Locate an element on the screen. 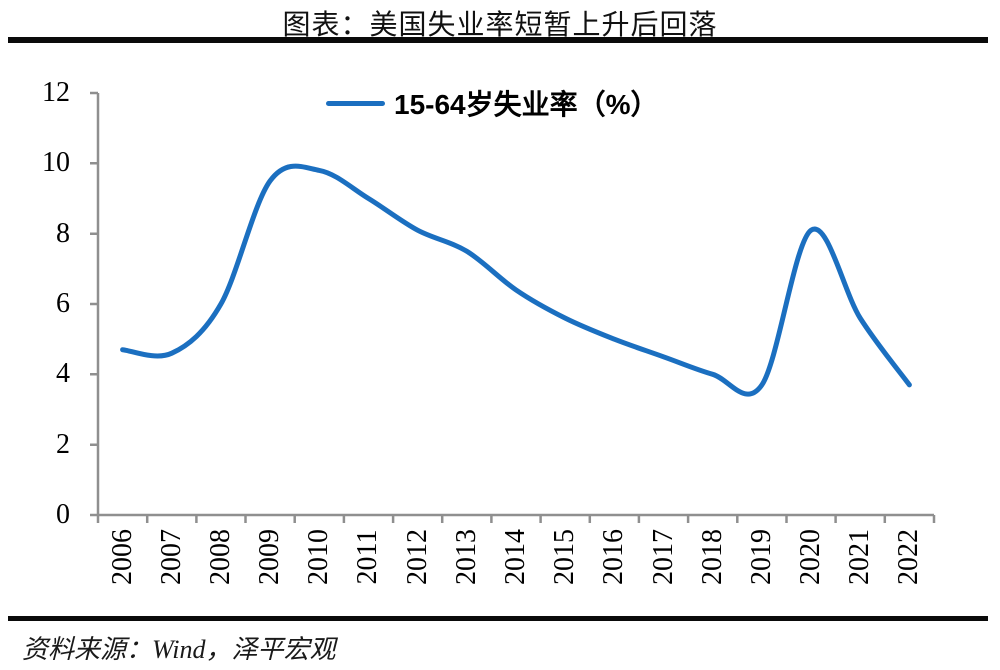 This screenshot has height=670, width=1000. legend-line-swatch is located at coordinates (355, 103).